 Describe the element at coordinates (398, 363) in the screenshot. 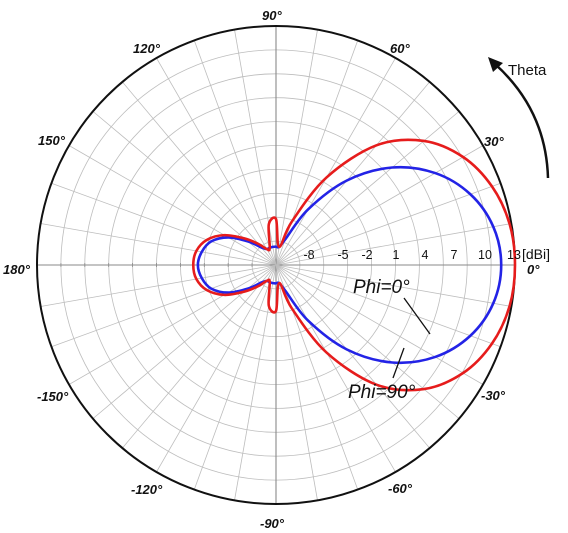

I see `annotation-leader-phi90` at that location.